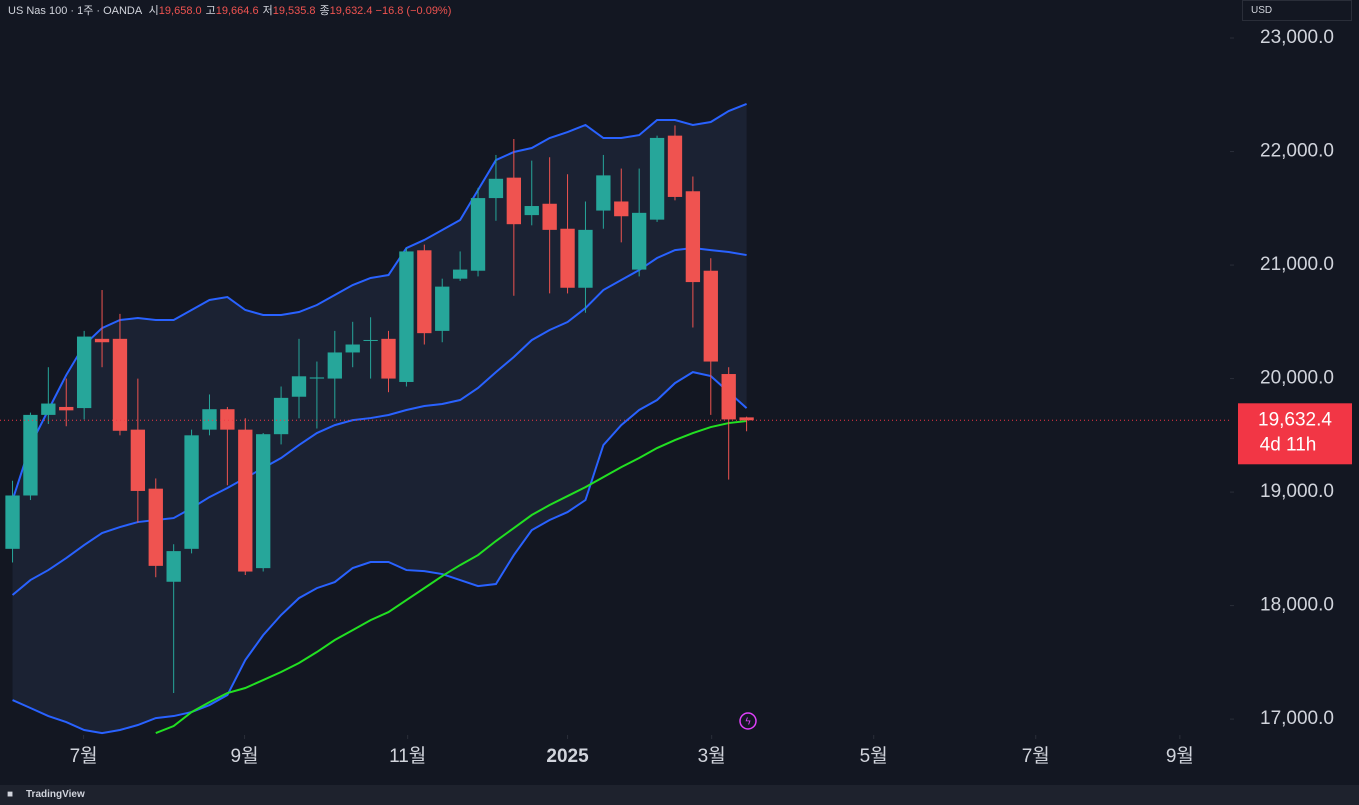  What do you see at coordinates (267, 11) in the screenshot?
I see `ohlc-label: 저` at bounding box center [267, 11].